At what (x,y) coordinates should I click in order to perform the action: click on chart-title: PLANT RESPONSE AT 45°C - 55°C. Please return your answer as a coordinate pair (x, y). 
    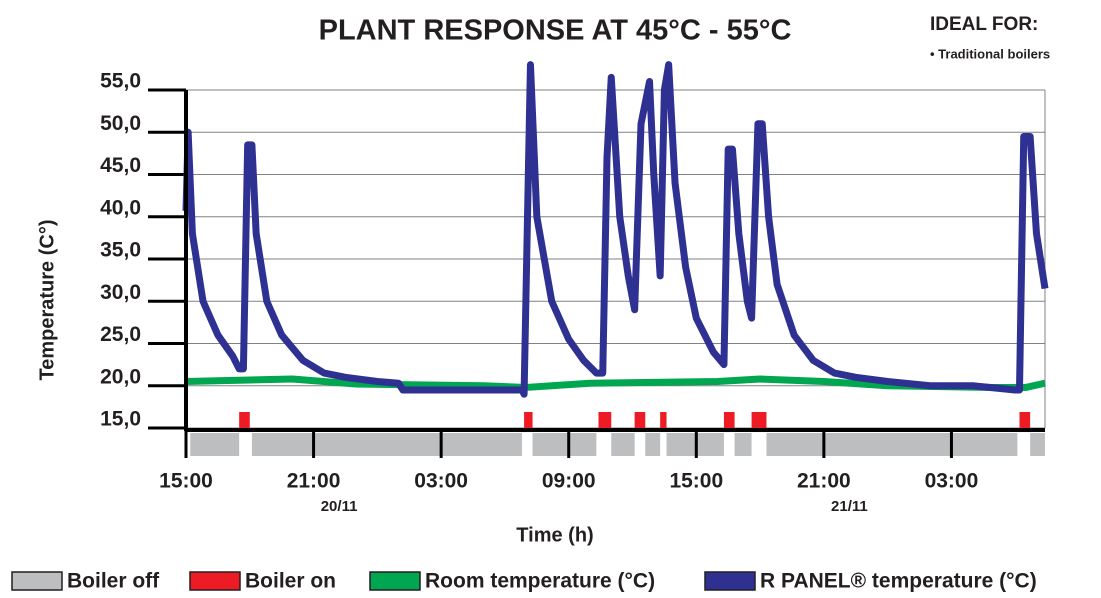
    Looking at the image, I should click on (555, 31).